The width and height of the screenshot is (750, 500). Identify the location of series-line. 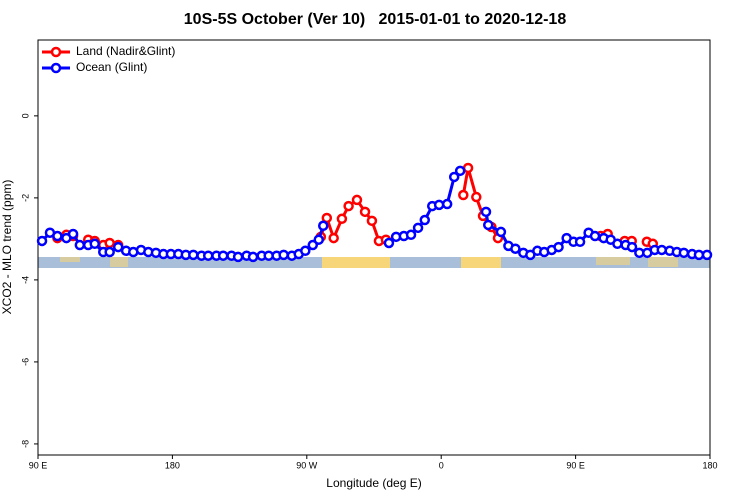
(355, 206).